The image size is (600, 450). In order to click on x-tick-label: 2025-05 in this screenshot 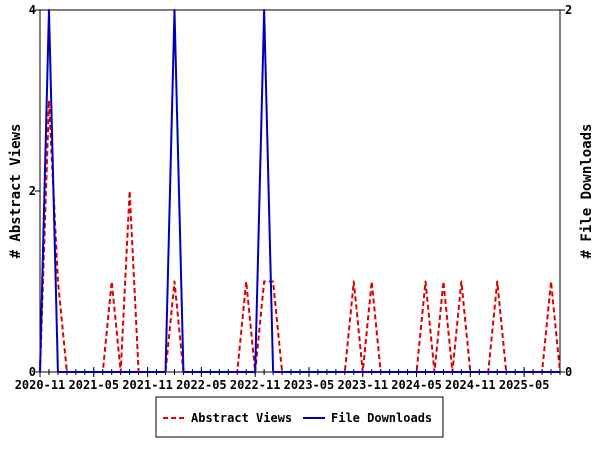, I will do `click(524, 385)`.